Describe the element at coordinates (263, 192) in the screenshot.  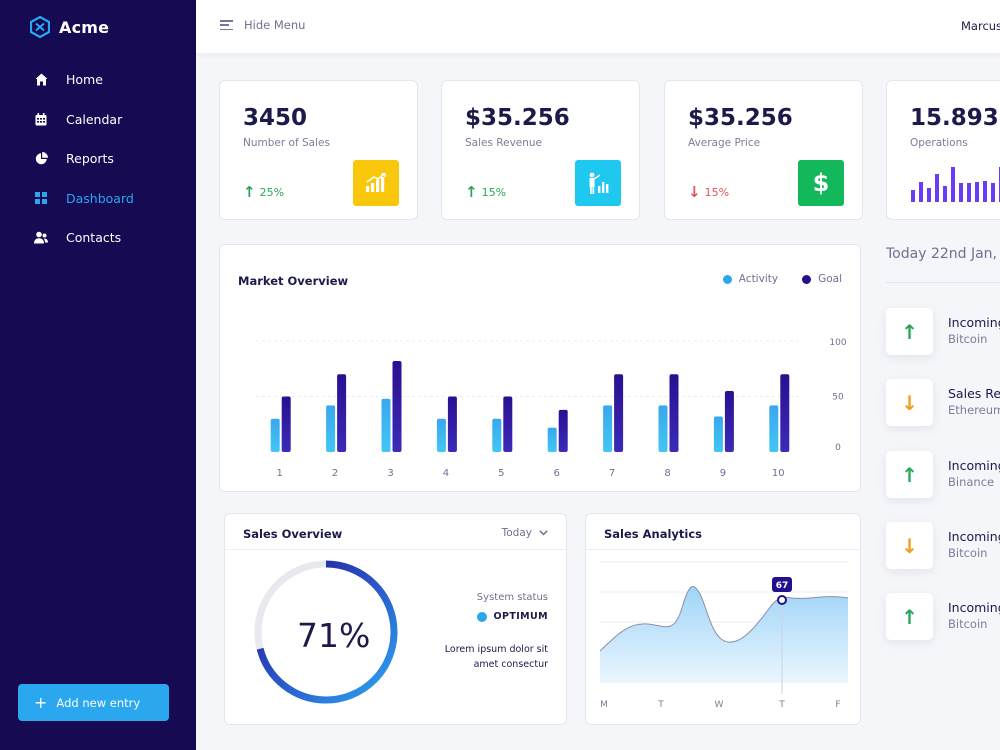
I see `stat-delta: ↑ 25%` at that location.